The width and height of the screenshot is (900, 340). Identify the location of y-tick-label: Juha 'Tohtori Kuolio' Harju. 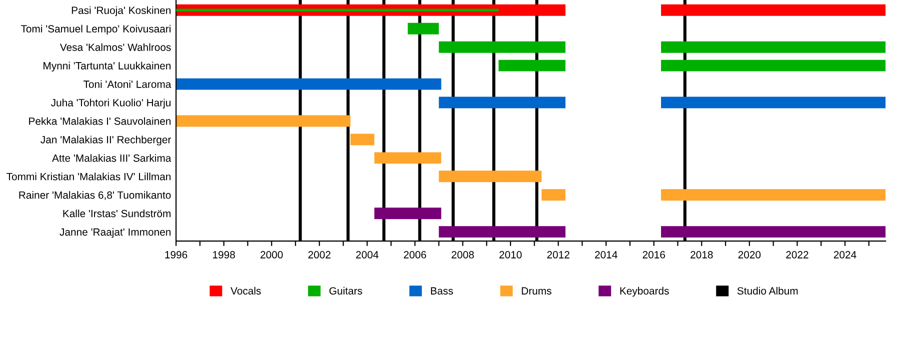
(110, 103).